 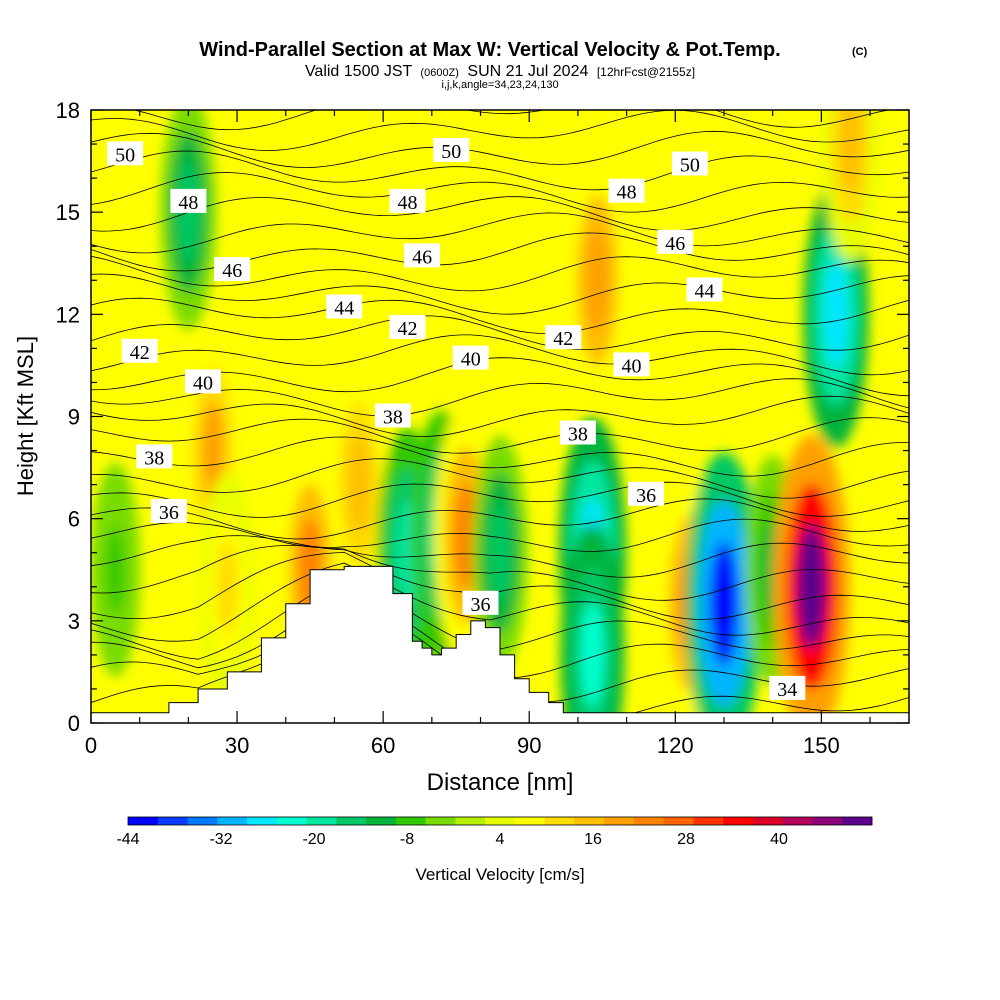 I want to click on colorbar-tick-label: 28, so click(x=686, y=839).